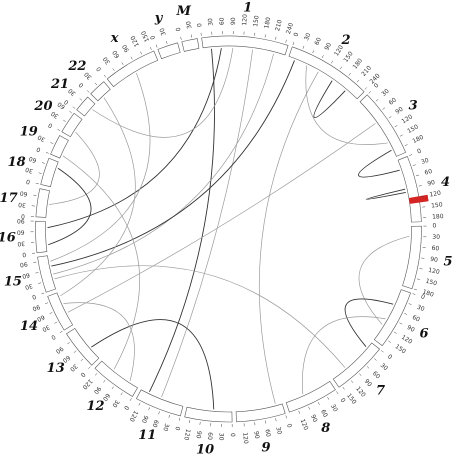 This screenshot has width=457, height=457. What do you see at coordinates (76, 66) in the screenshot?
I see `chromosome-label-22: 22` at bounding box center [76, 66].